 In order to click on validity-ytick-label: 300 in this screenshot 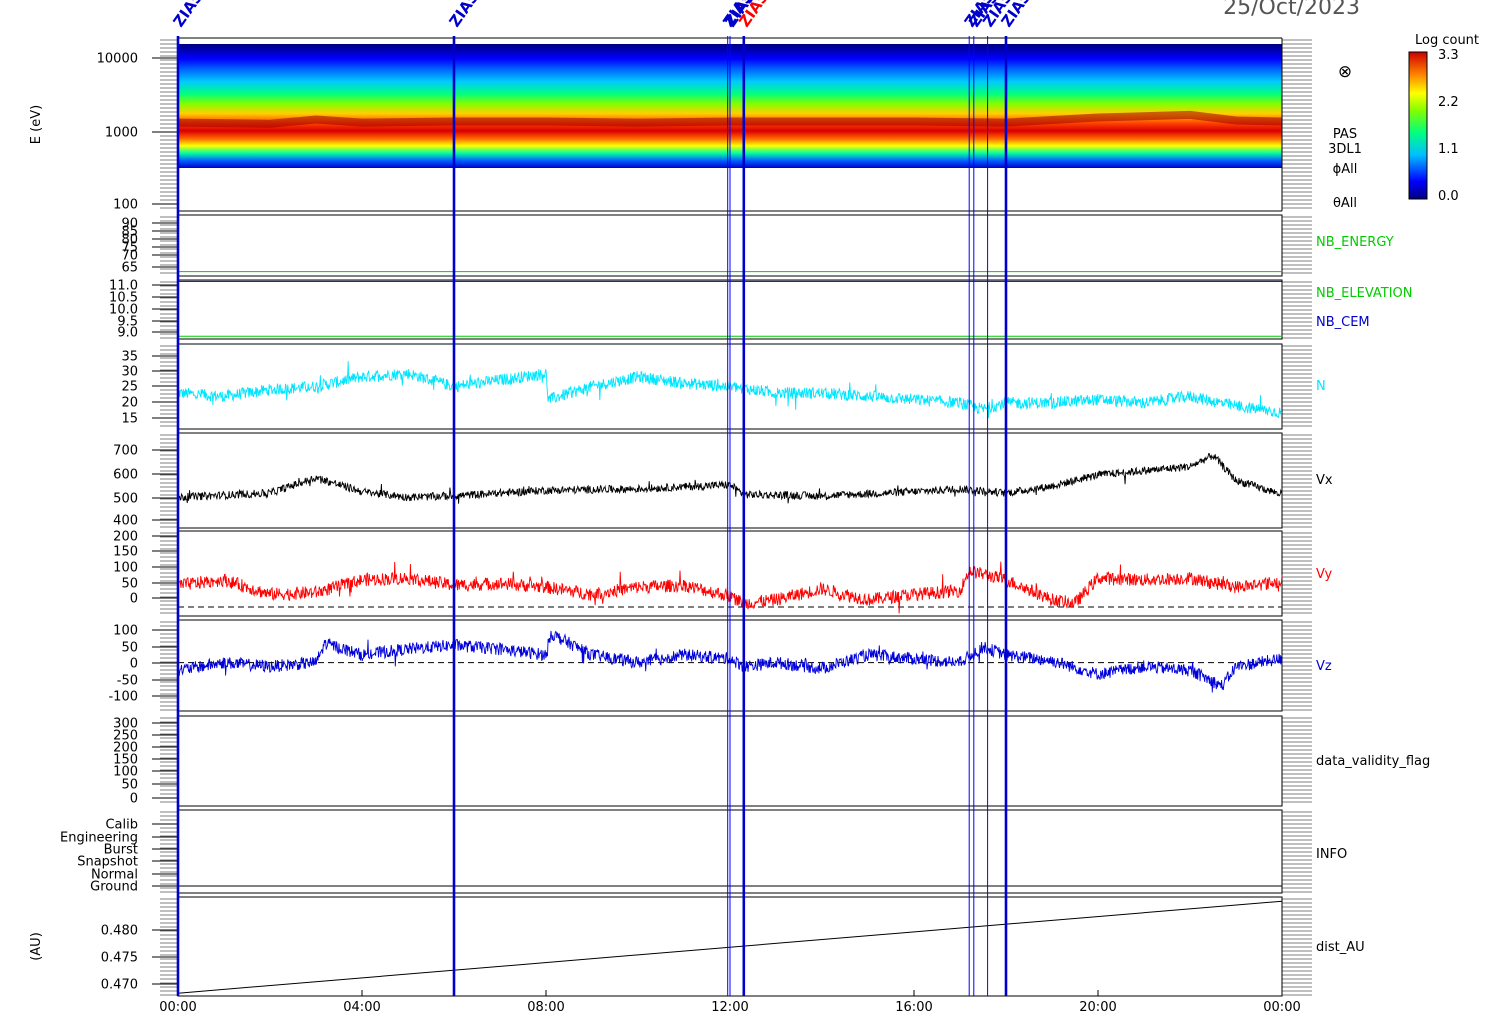, I will do `click(125, 724)`.